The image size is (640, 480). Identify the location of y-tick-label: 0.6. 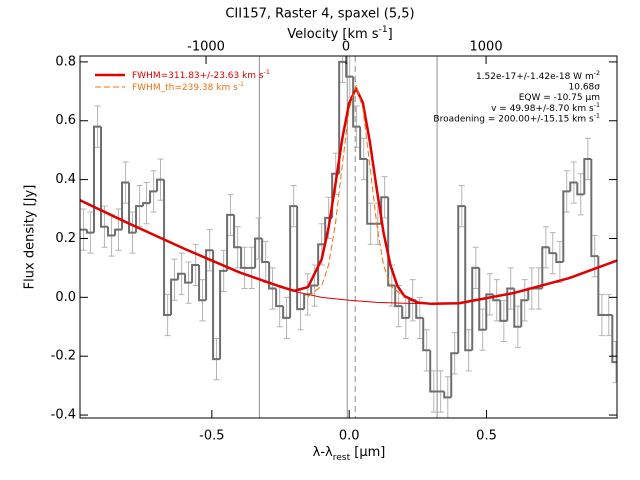
(65, 120).